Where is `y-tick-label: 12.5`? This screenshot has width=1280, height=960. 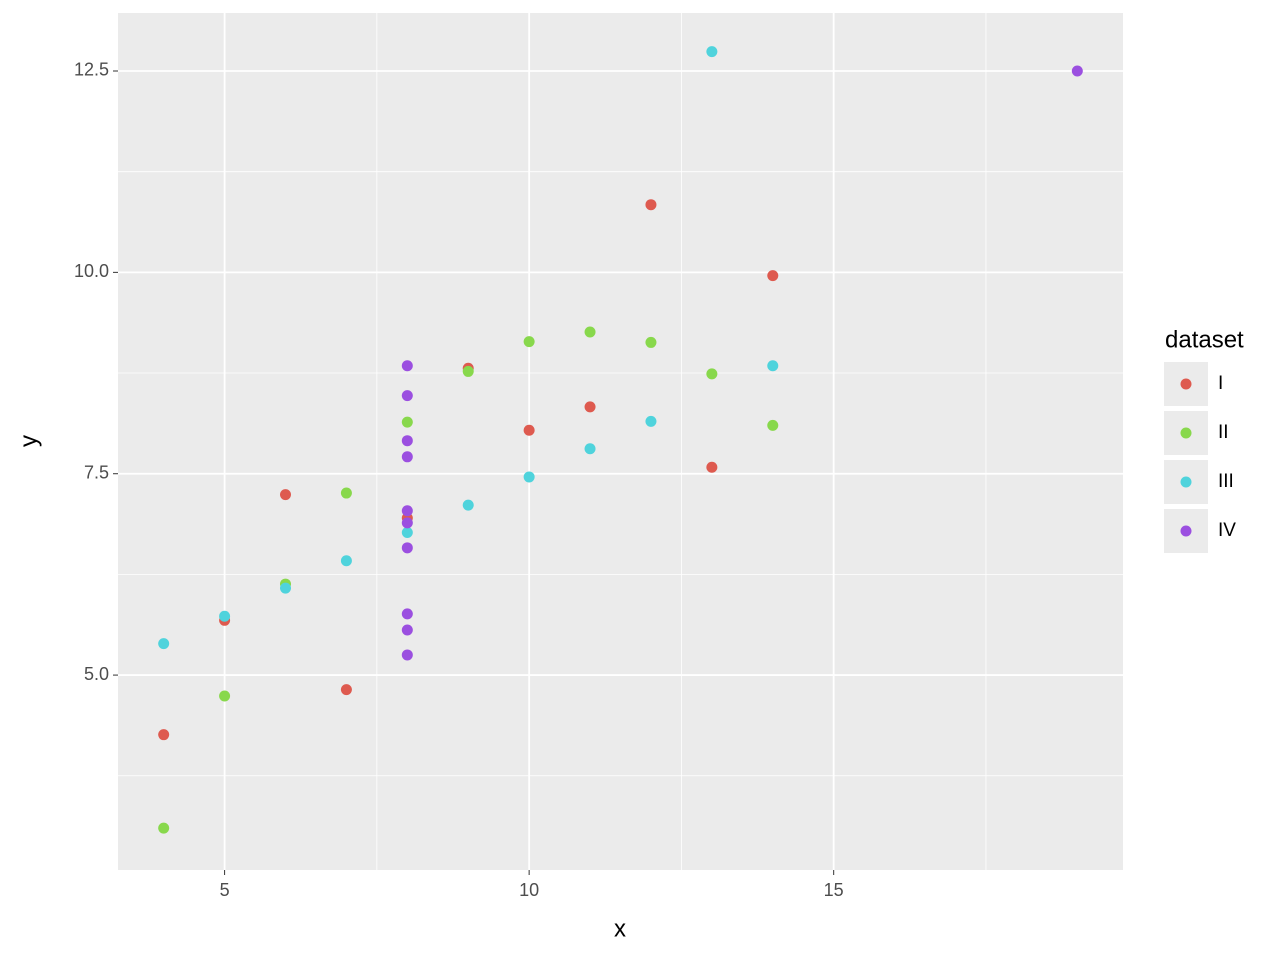 y-tick-label: 12.5 is located at coordinates (91, 70).